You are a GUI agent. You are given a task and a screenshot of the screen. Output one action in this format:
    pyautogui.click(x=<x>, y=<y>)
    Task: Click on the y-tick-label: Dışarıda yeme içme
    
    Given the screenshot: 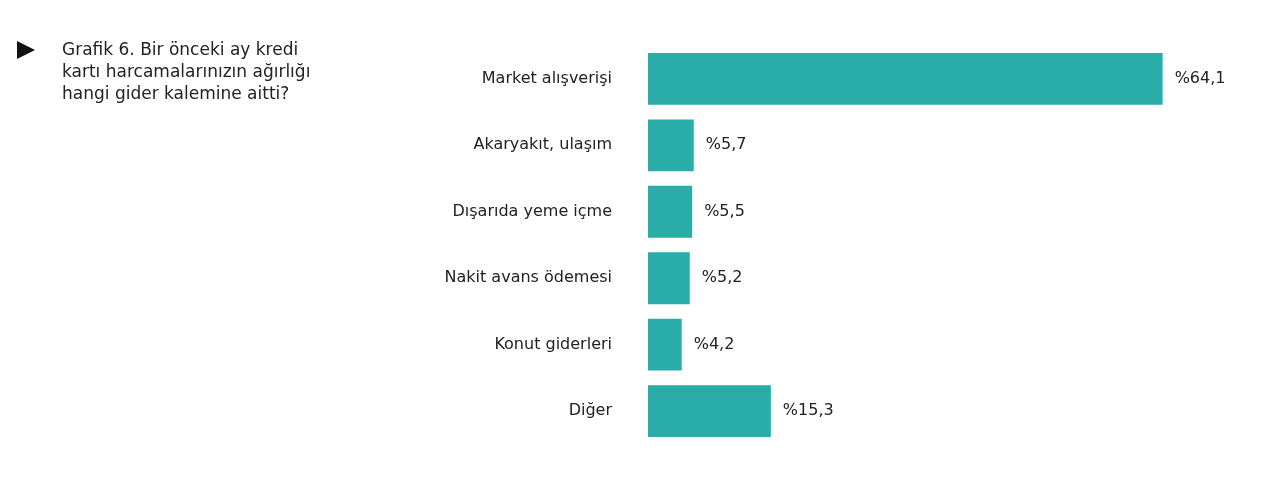 What is the action you would take?
    pyautogui.click(x=532, y=210)
    